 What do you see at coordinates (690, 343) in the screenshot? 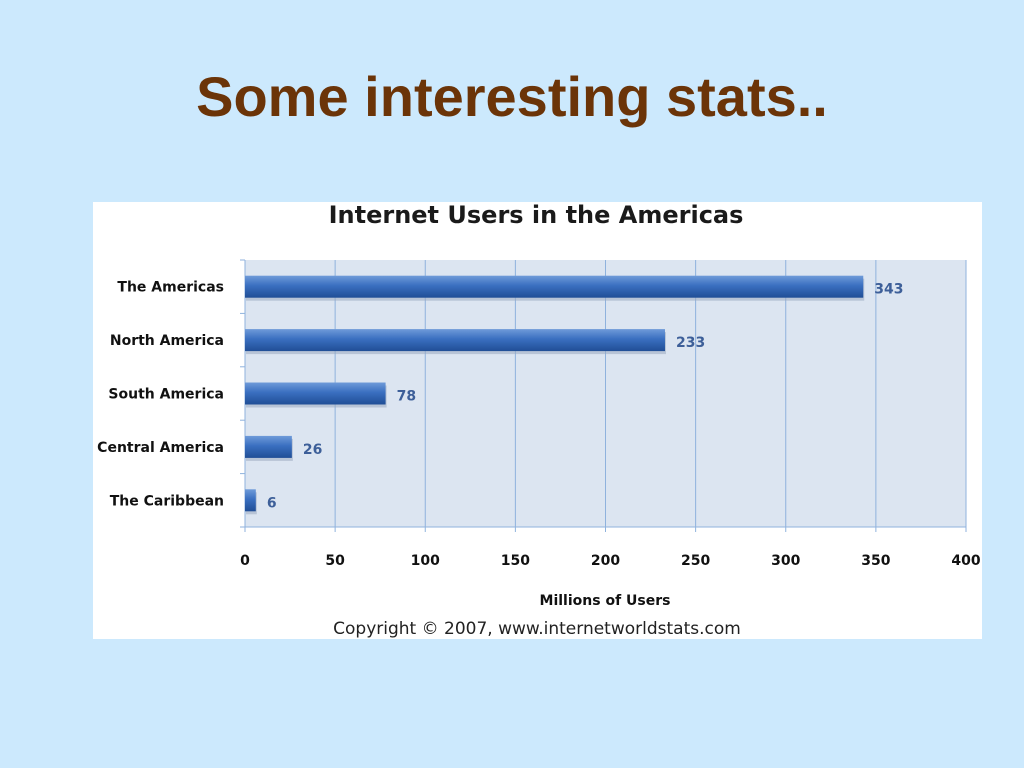
I see `data-label: 233` at bounding box center [690, 343].